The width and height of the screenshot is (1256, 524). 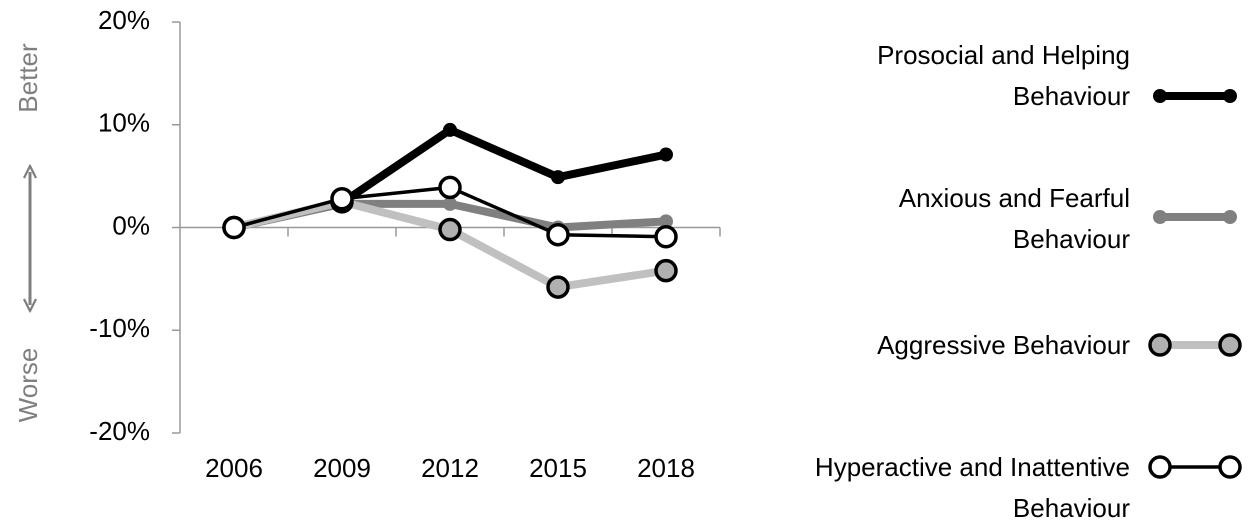 I want to click on x-tick-label: 2012, so click(x=450, y=468).